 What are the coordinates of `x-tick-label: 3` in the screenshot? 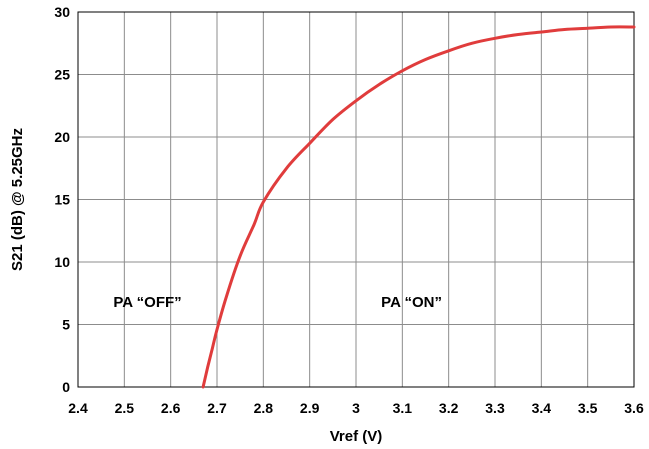 It's located at (356, 408).